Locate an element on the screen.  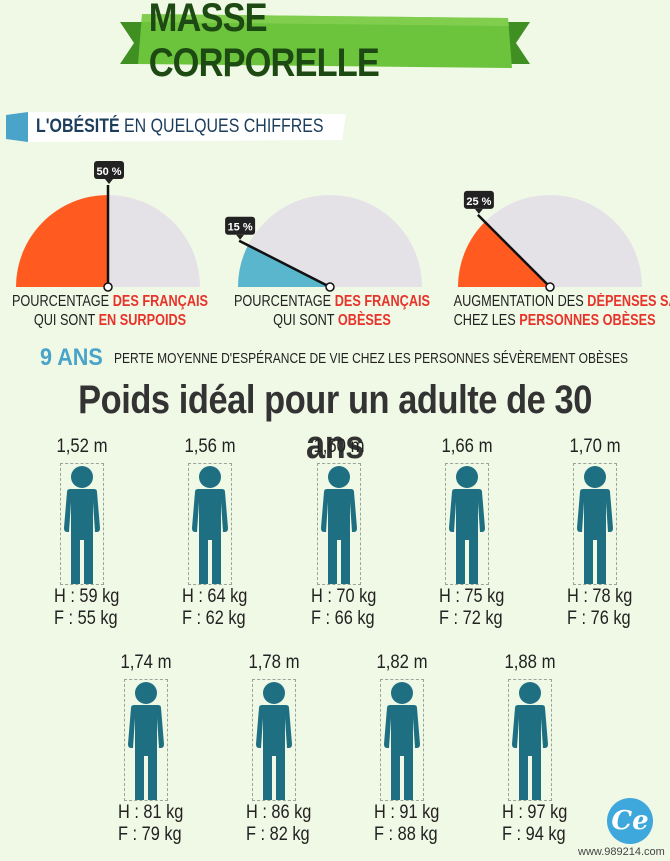
person-card: 1,66 m H : 75 kg F : 72 kg is located at coordinates (467, 536).